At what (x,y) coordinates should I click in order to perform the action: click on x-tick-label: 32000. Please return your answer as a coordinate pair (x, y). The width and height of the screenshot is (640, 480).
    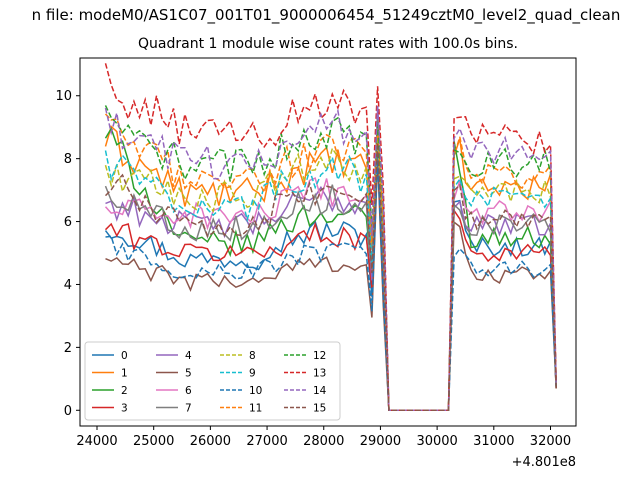
    Looking at the image, I should click on (550, 441).